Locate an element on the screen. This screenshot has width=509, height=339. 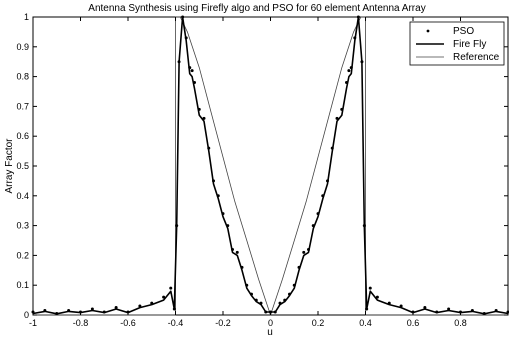
y-tick-label: 0 is located at coordinates (26, 315).